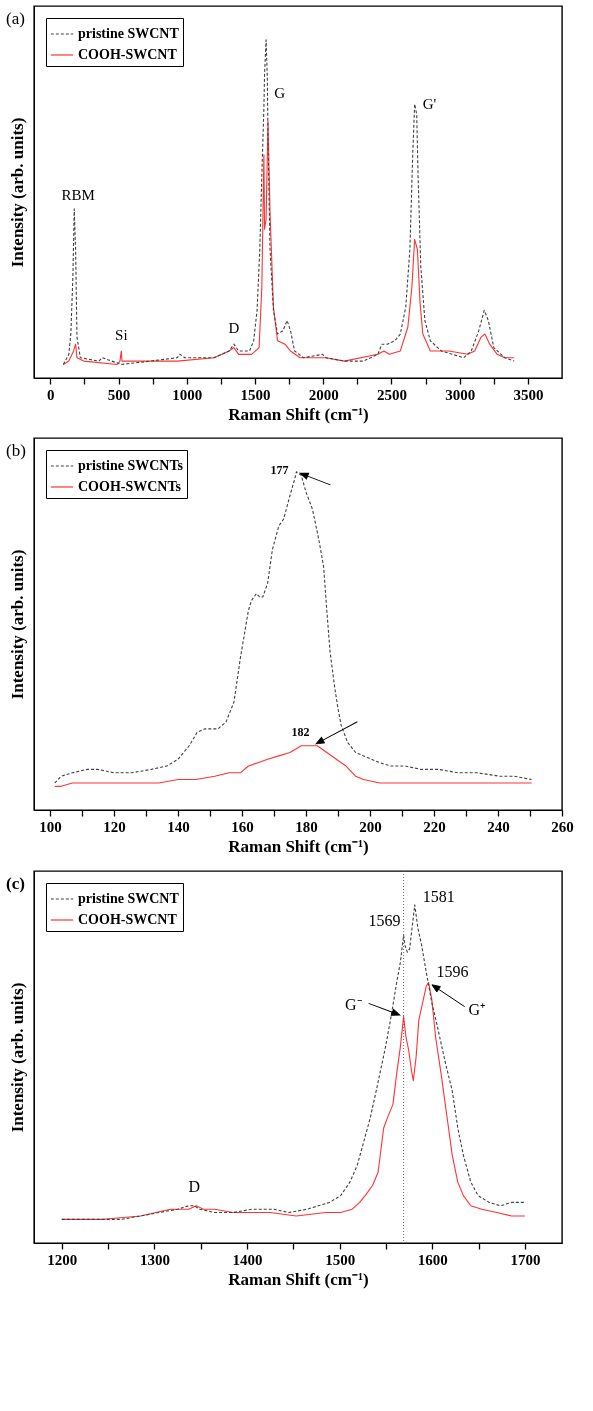 This screenshot has height=1411, width=593. Describe the element at coordinates (16, 450) in the screenshot. I see `chart-title: (b)` at that location.